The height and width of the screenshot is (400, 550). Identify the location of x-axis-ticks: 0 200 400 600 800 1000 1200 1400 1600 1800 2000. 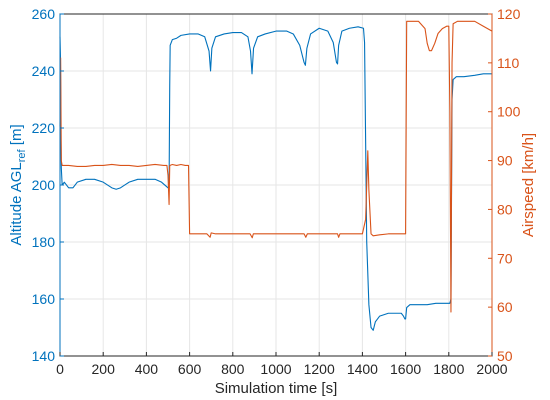
(282, 364).